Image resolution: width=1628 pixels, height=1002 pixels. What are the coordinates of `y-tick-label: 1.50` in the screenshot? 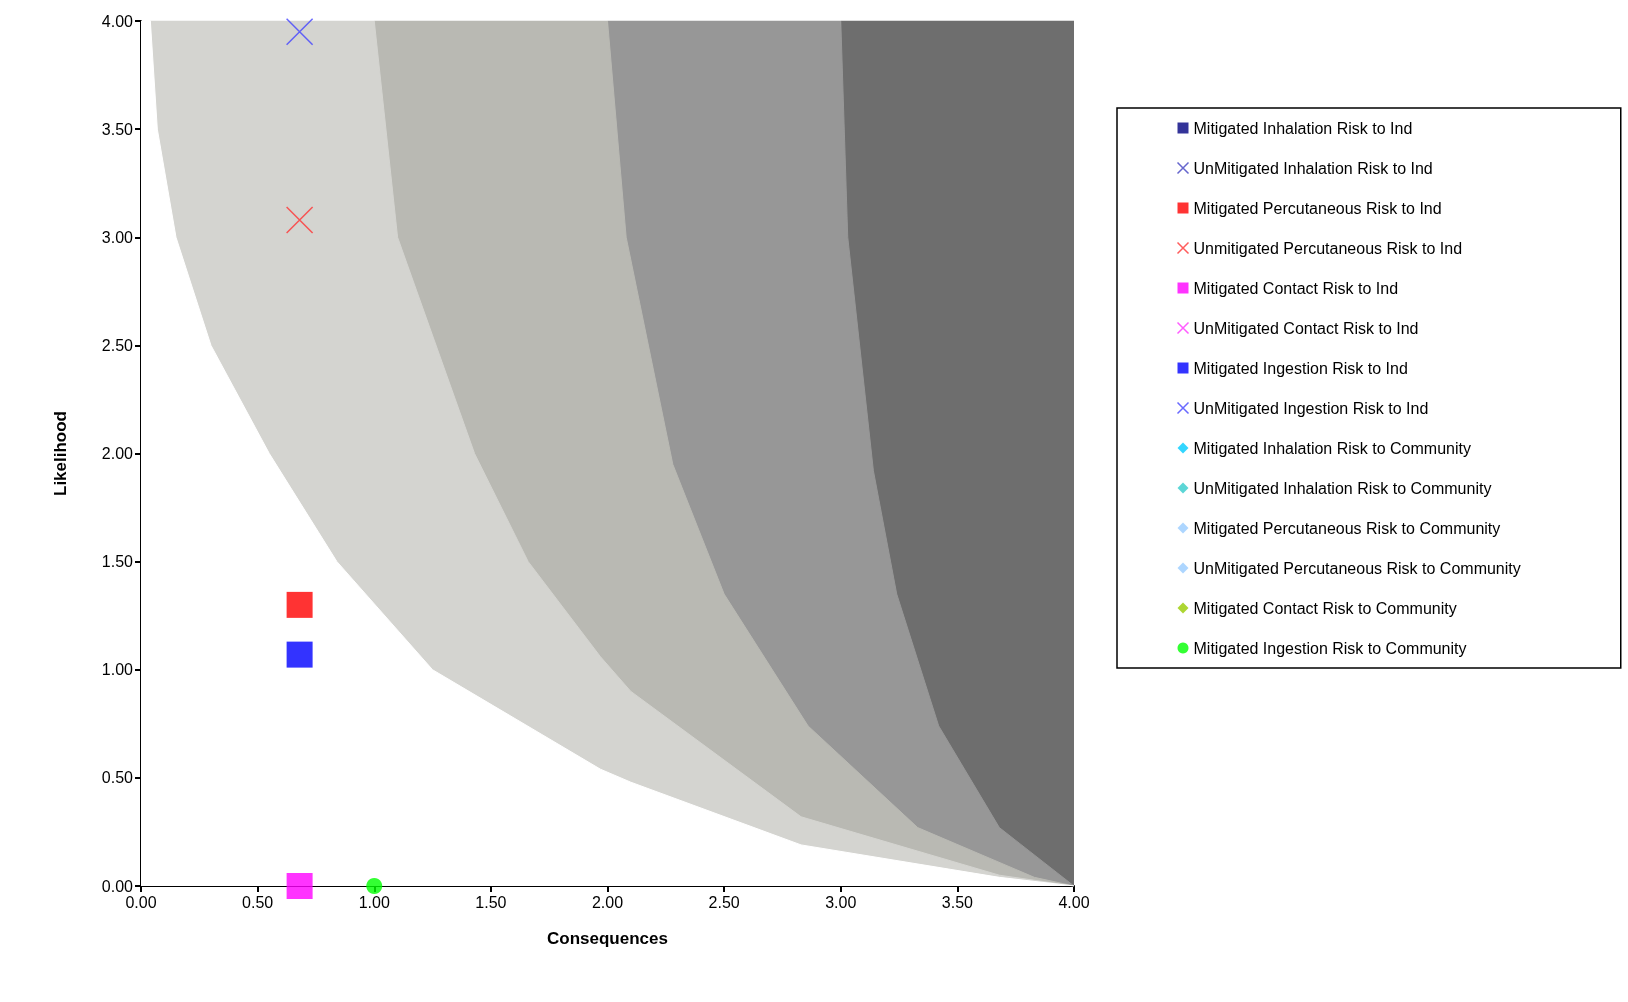 It's located at (117, 562).